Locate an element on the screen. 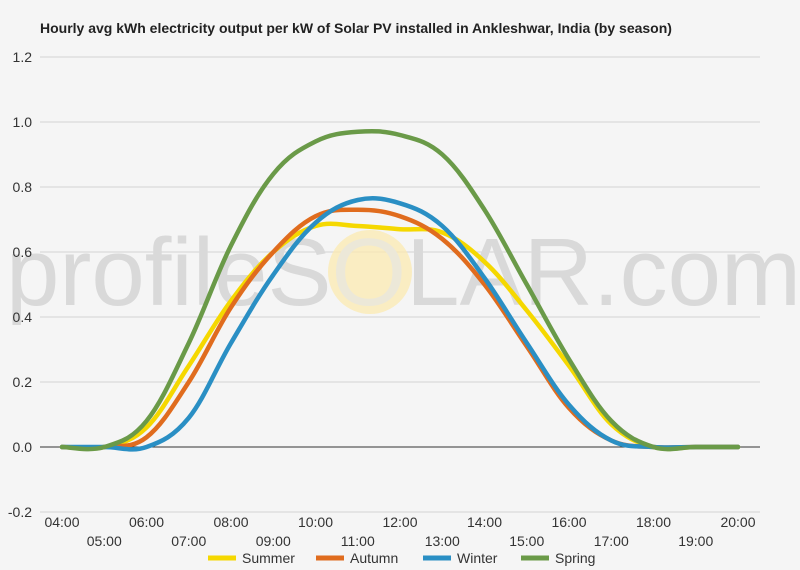  watermark-text-3: O is located at coordinates (369, 272).